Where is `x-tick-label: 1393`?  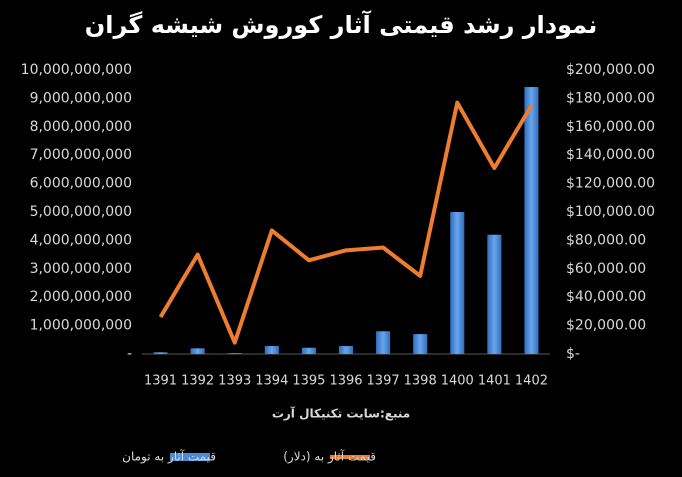
x-tick-label: 1393 is located at coordinates (234, 381).